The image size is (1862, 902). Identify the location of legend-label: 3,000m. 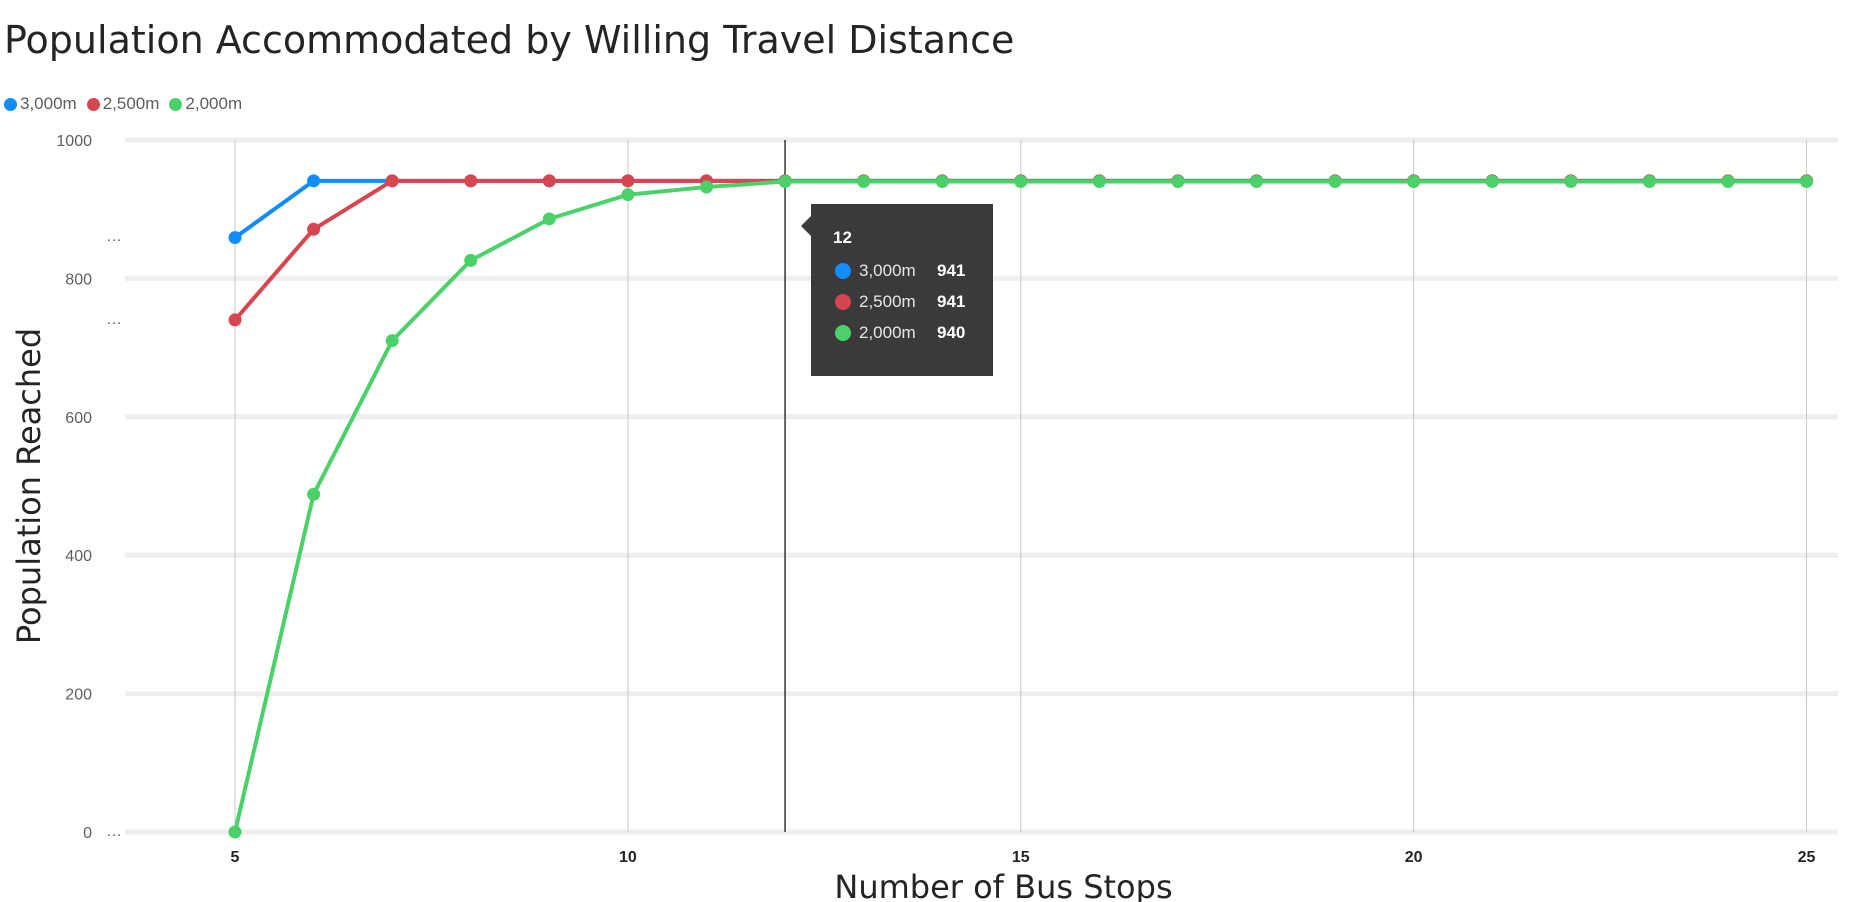
(48, 103).